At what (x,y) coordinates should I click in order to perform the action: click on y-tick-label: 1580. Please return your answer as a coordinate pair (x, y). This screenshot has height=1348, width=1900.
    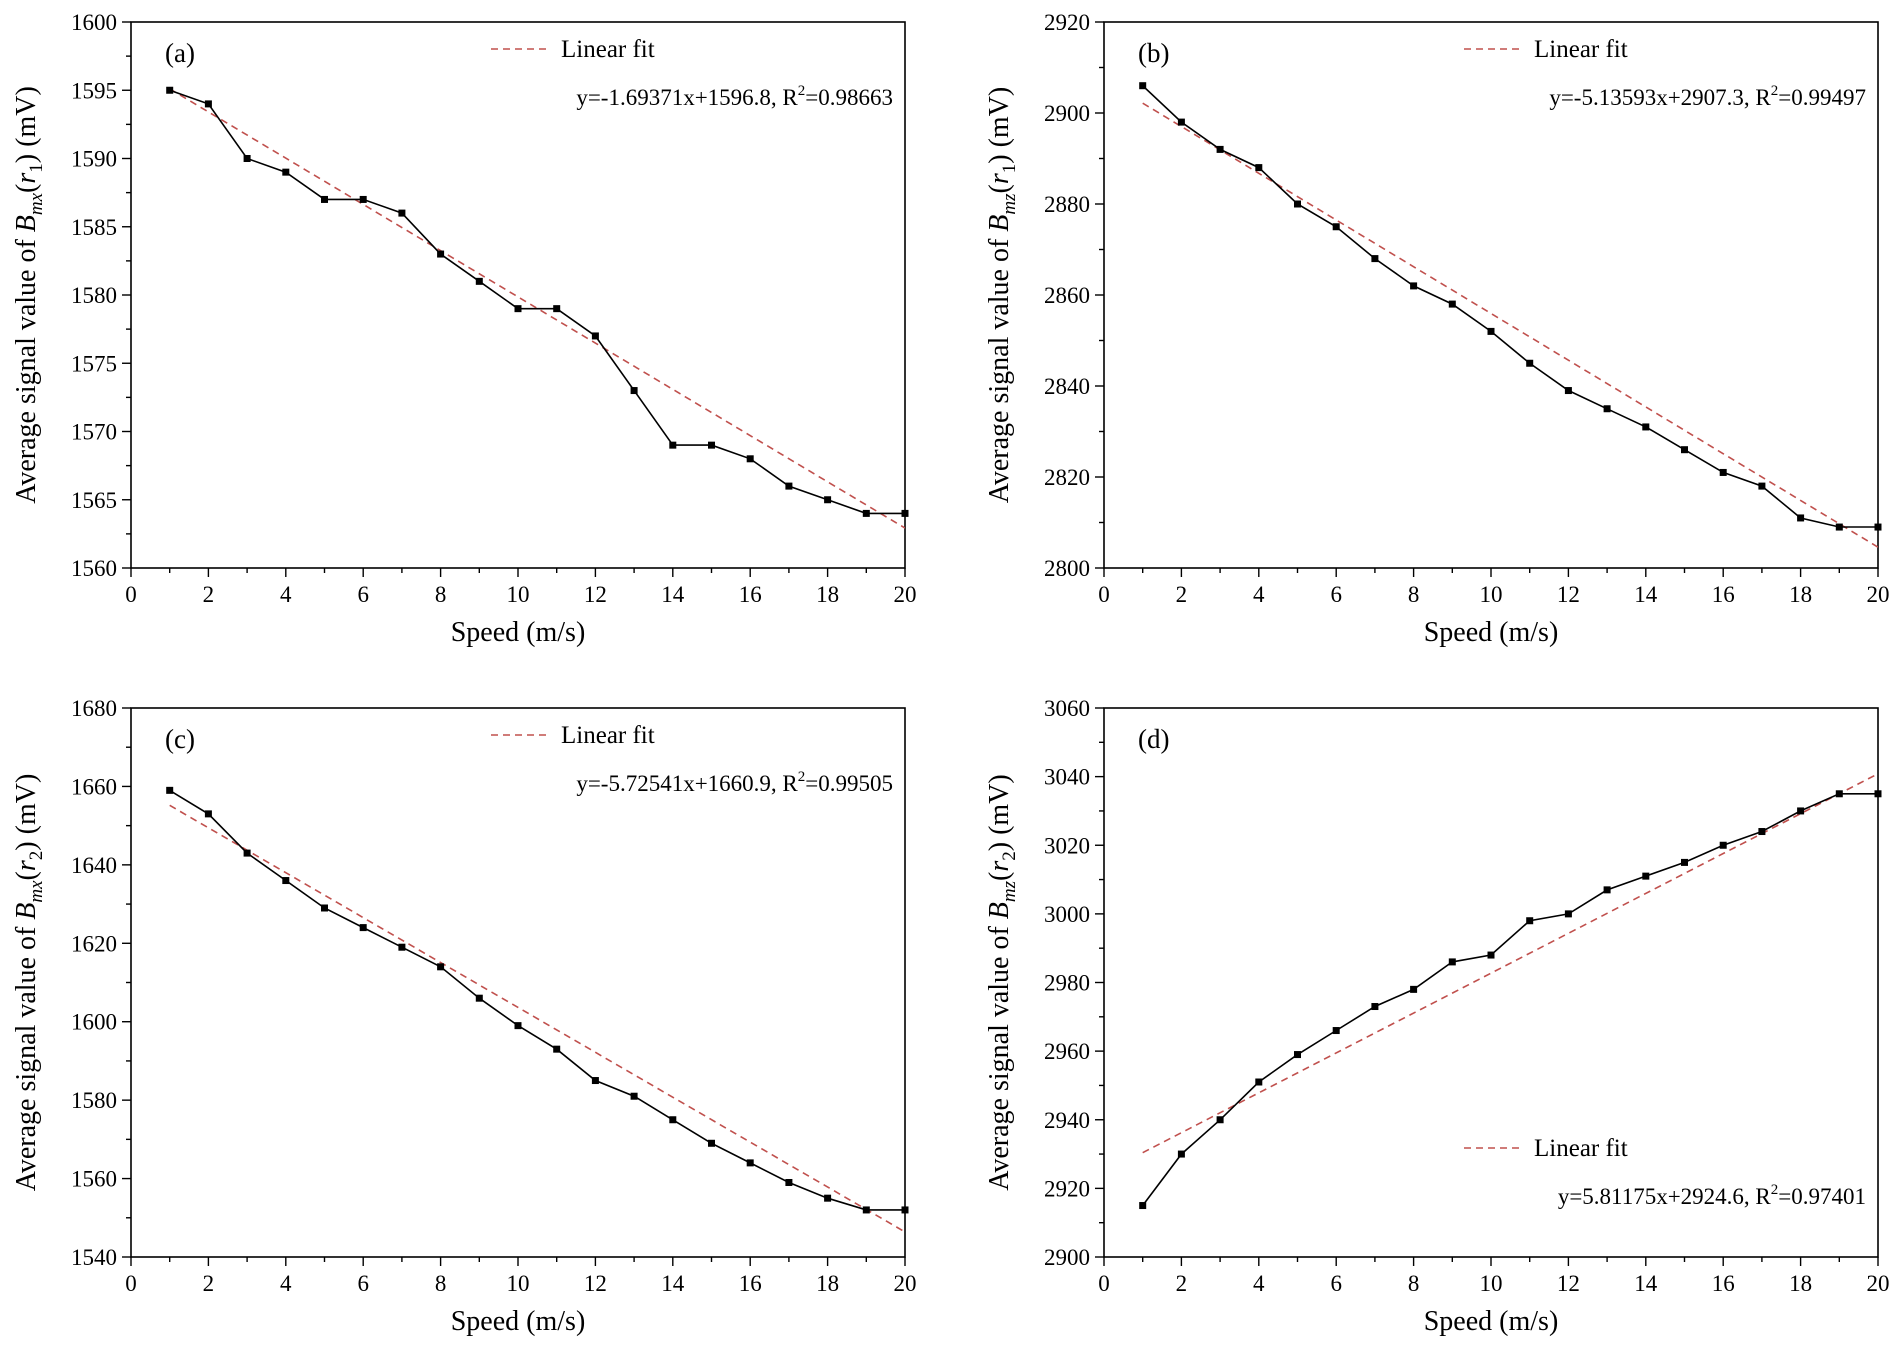
    Looking at the image, I should click on (94, 1100).